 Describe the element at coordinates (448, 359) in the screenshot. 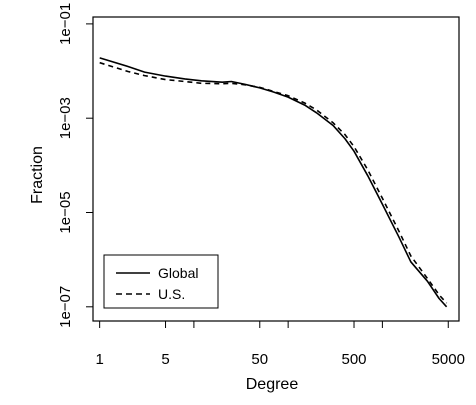

I see `x-tick-label: 5000` at that location.